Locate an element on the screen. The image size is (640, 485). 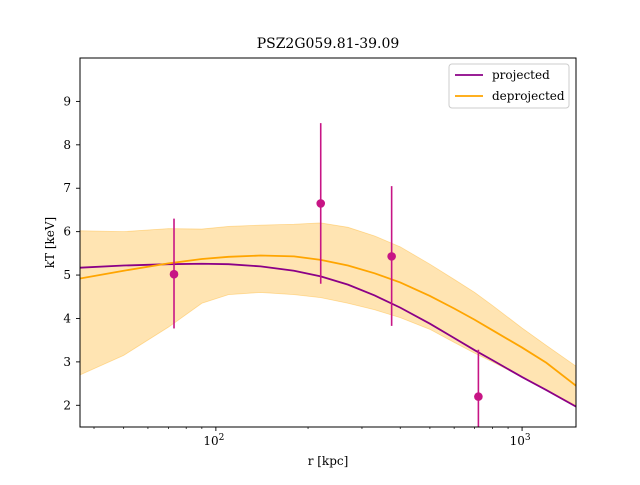
x-tick-label-0: 10² is located at coordinates (213, 440).